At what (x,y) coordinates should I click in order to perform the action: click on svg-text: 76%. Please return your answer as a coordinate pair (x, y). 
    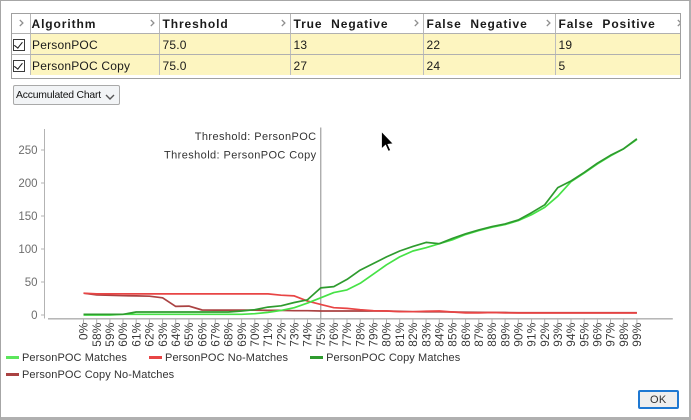
    Looking at the image, I should click on (334, 334).